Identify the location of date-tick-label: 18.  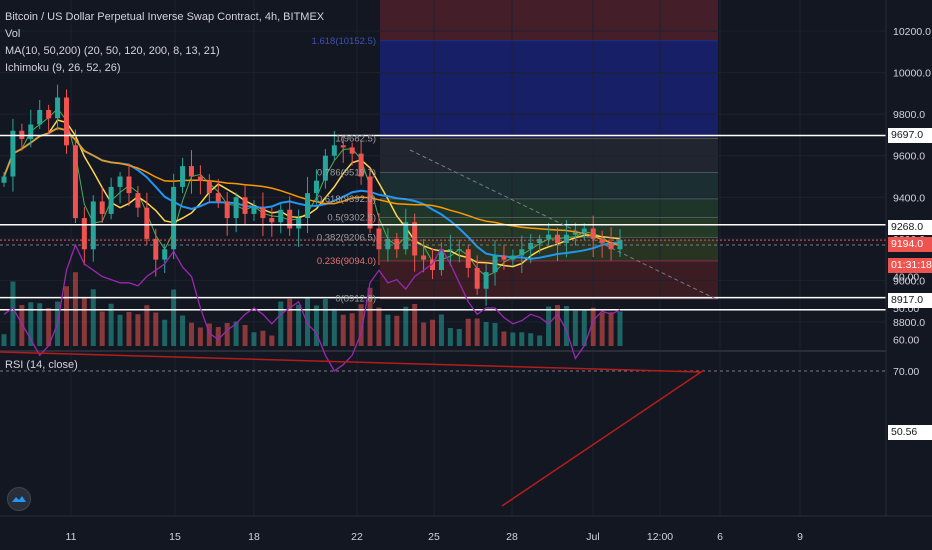
(254, 537).